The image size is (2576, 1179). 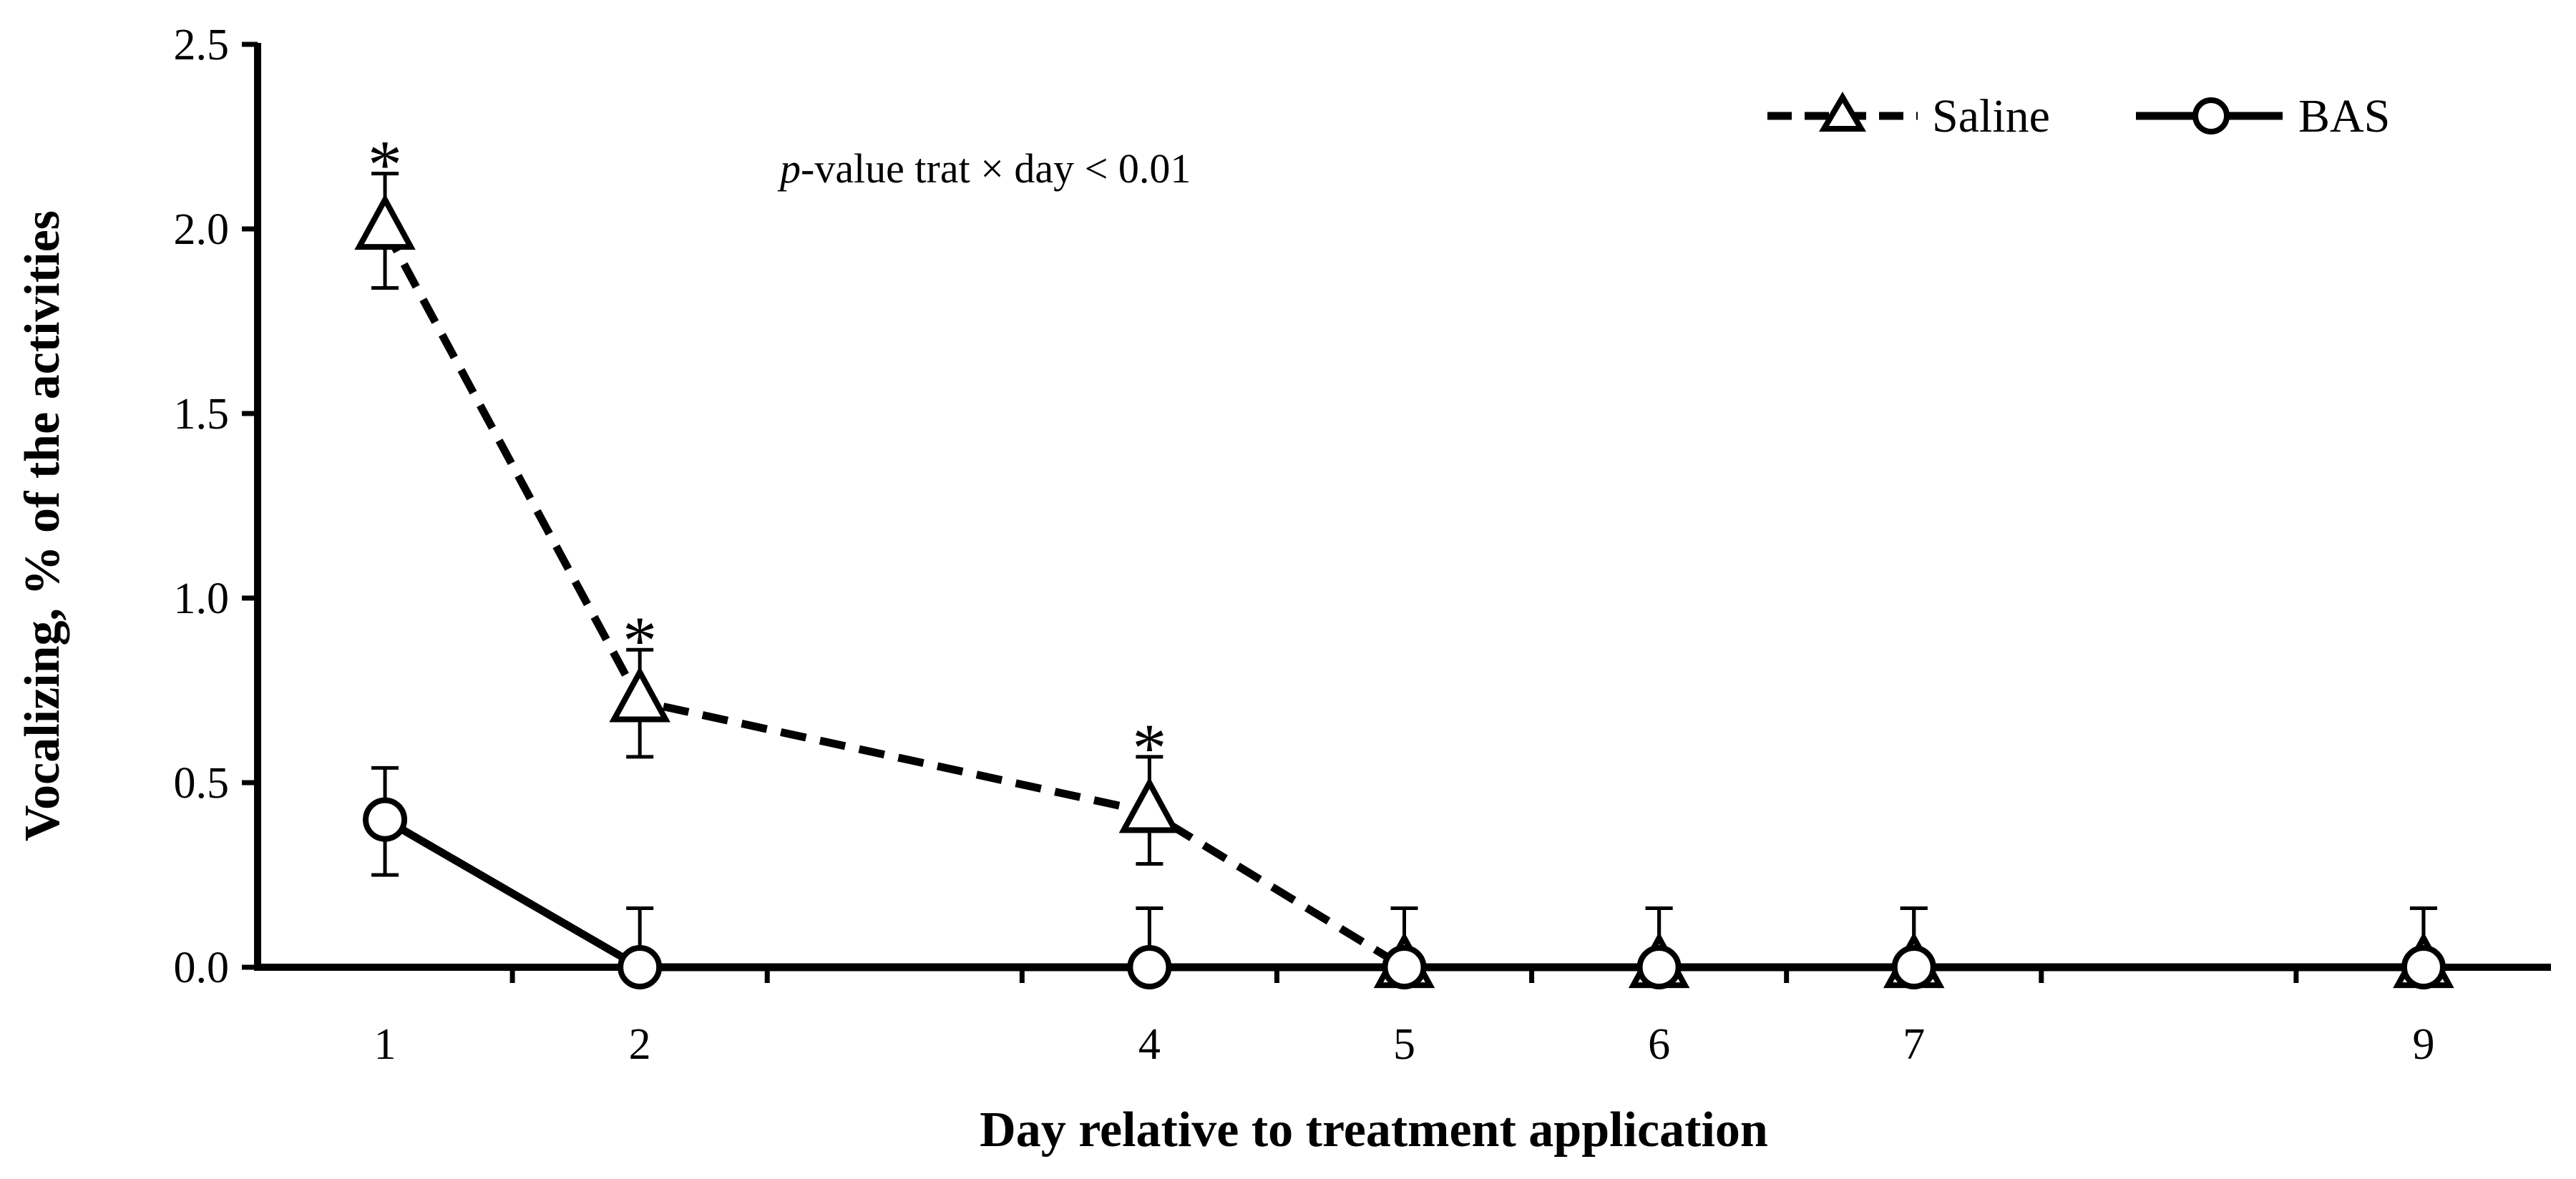 What do you see at coordinates (789, 169) in the screenshot?
I see `p-value-italic: p` at bounding box center [789, 169].